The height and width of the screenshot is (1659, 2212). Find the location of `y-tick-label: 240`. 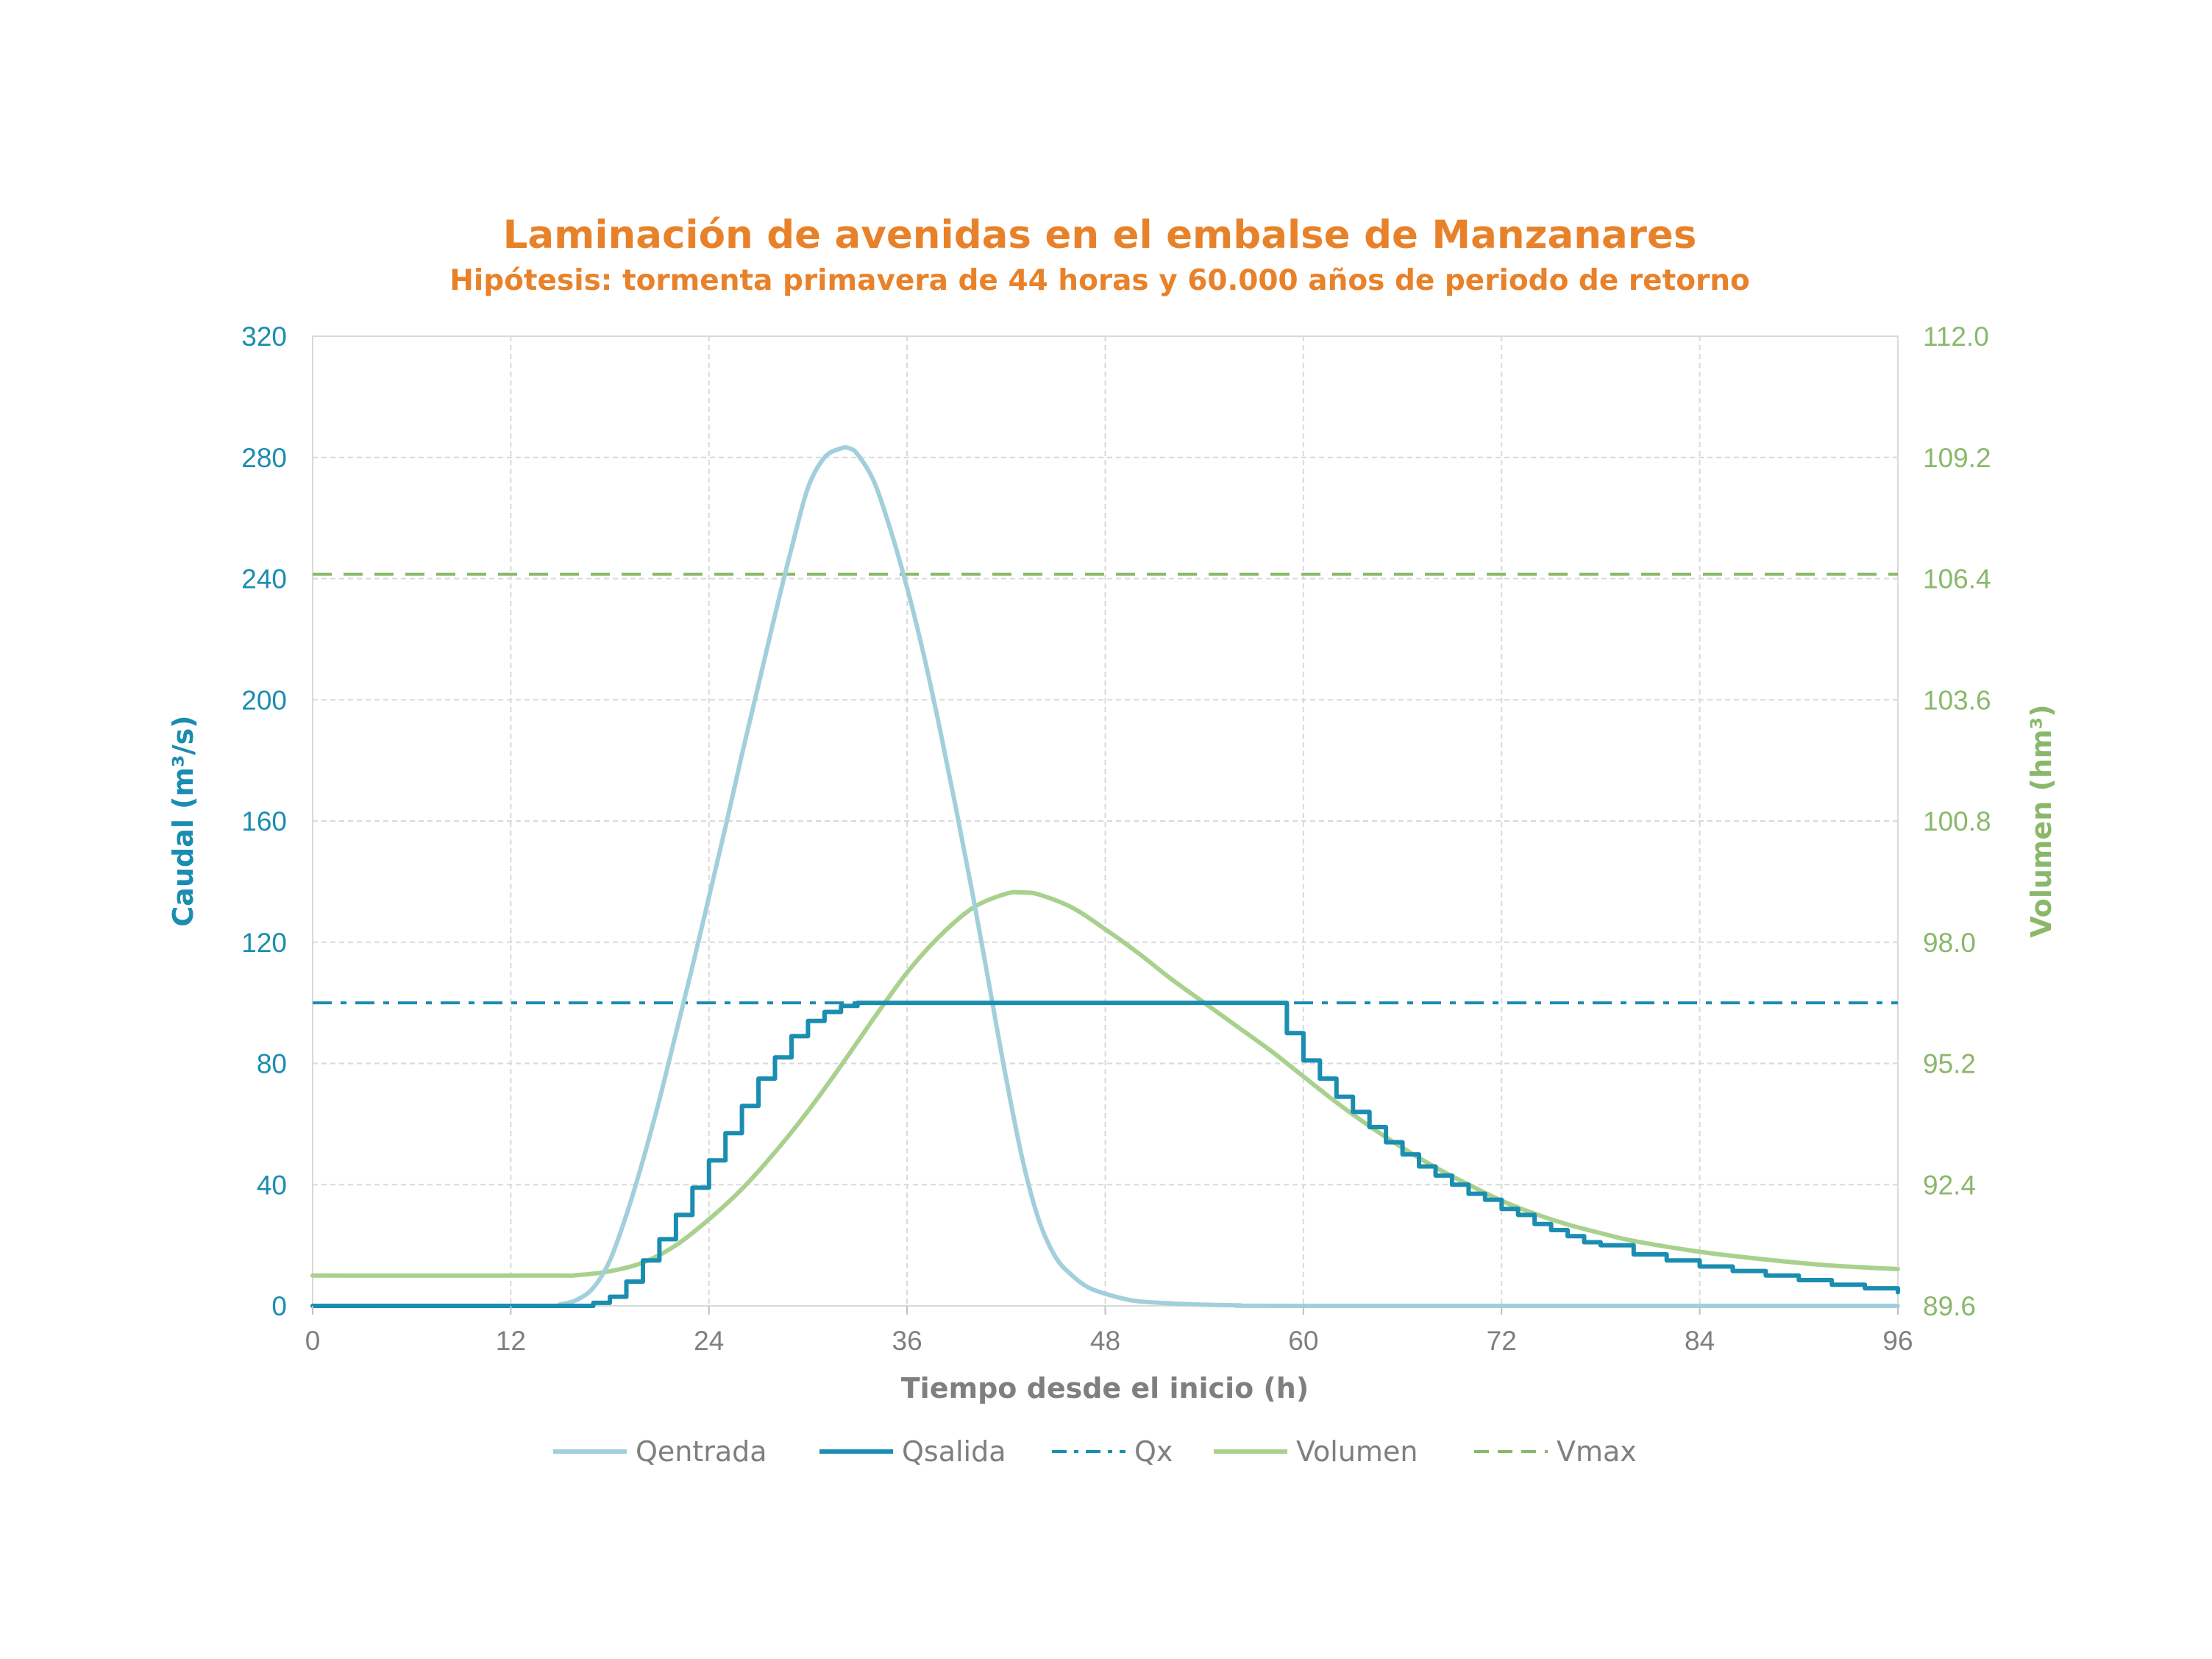

y-tick-label: 240 is located at coordinates (264, 579).